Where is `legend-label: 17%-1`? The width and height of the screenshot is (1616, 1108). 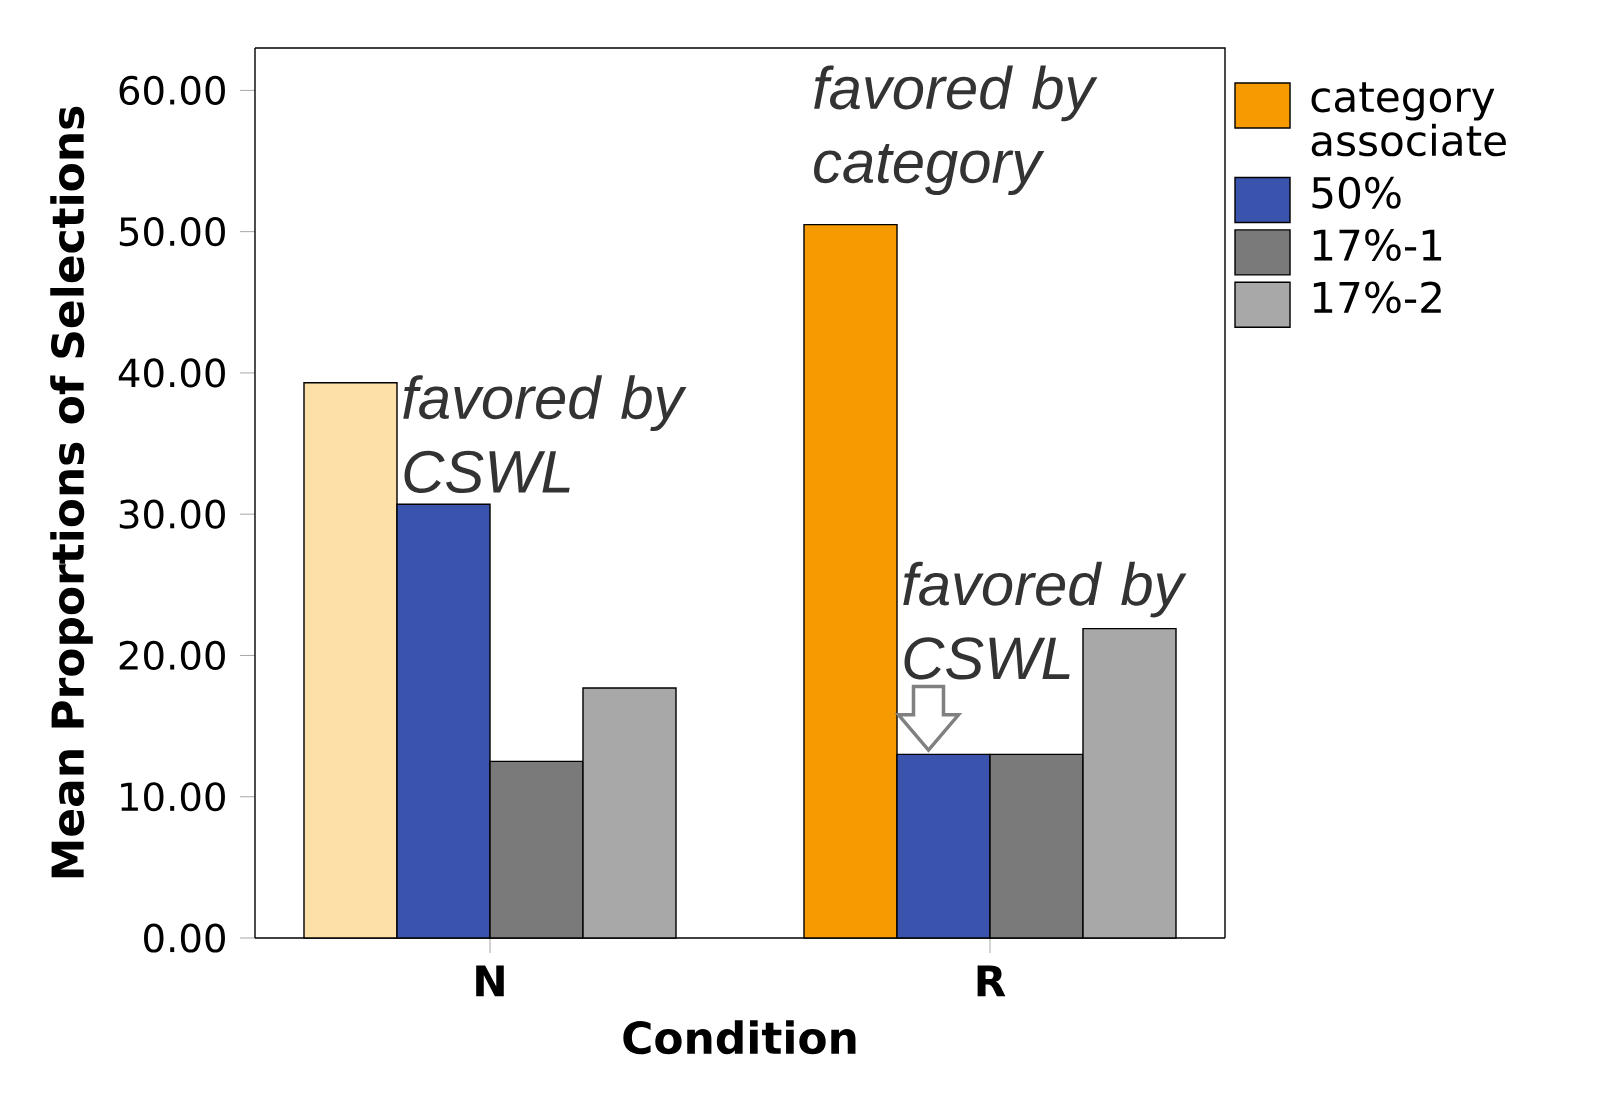
legend-label: 17%-1 is located at coordinates (1377, 245).